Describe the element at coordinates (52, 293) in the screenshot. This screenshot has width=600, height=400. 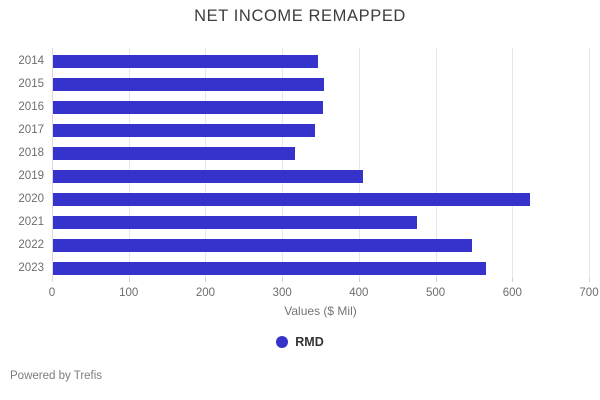
I see `x-tick-label-0: 0` at that location.